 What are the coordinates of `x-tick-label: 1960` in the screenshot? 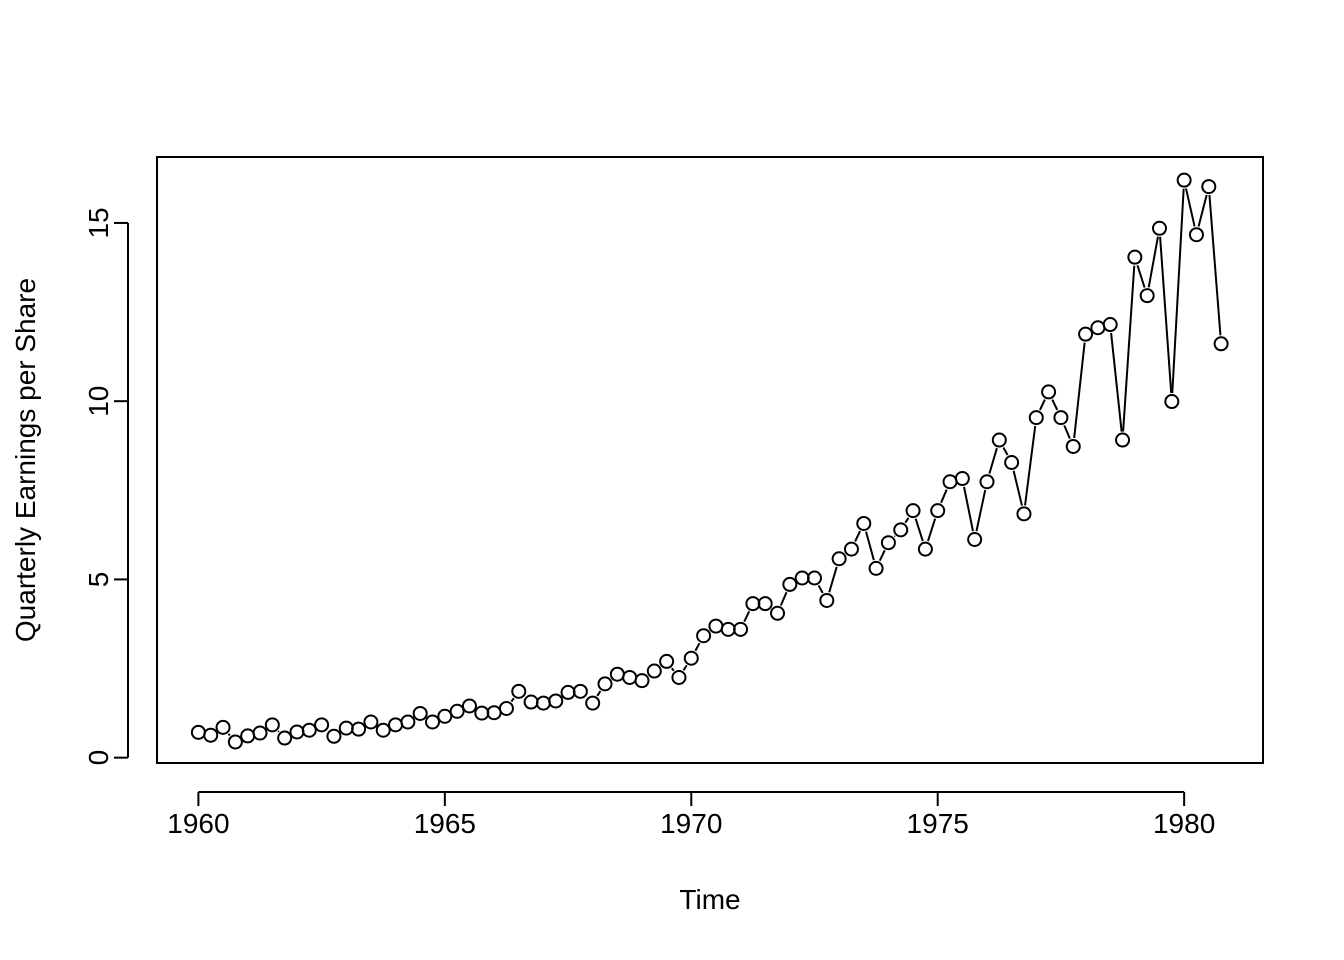 It's located at (198, 823).